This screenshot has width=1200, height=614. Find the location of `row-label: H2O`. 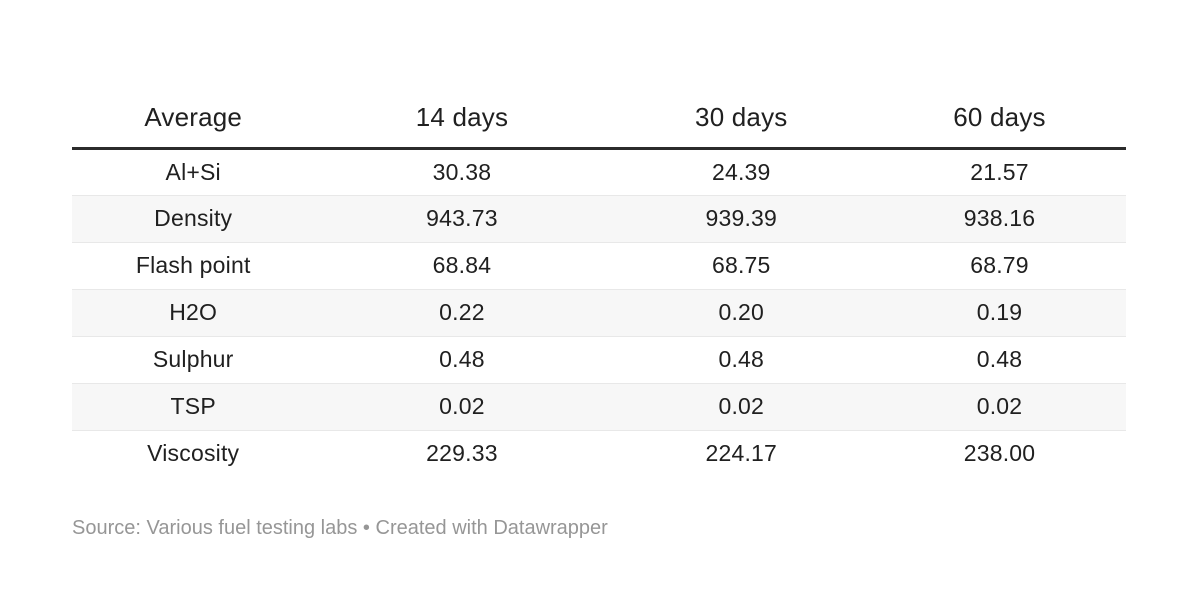

row-label: H2O is located at coordinates (193, 312).